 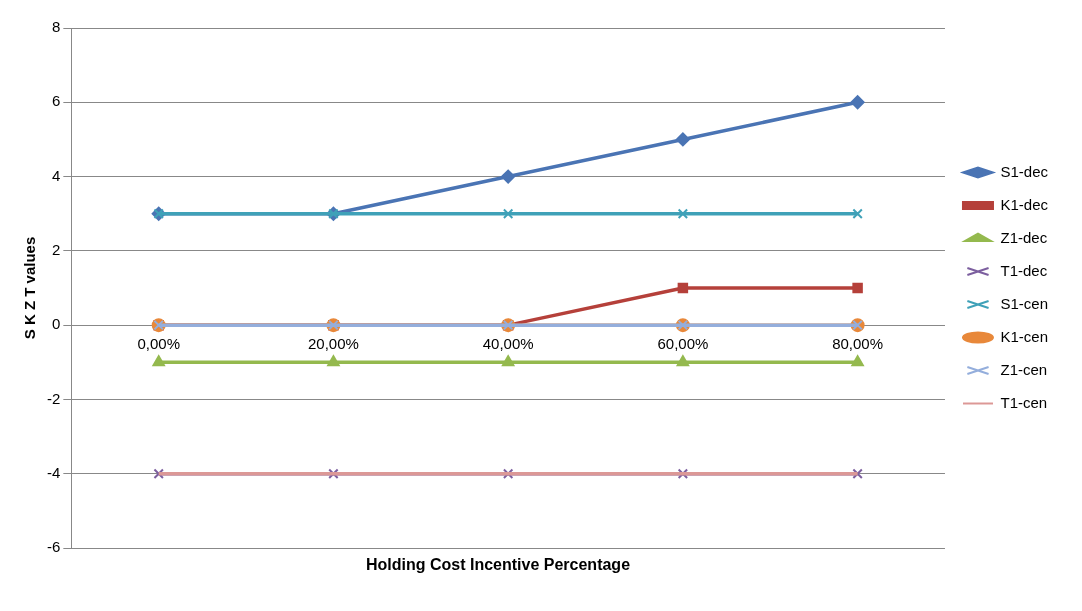 I want to click on y-tick-label: 2, so click(x=56, y=249).